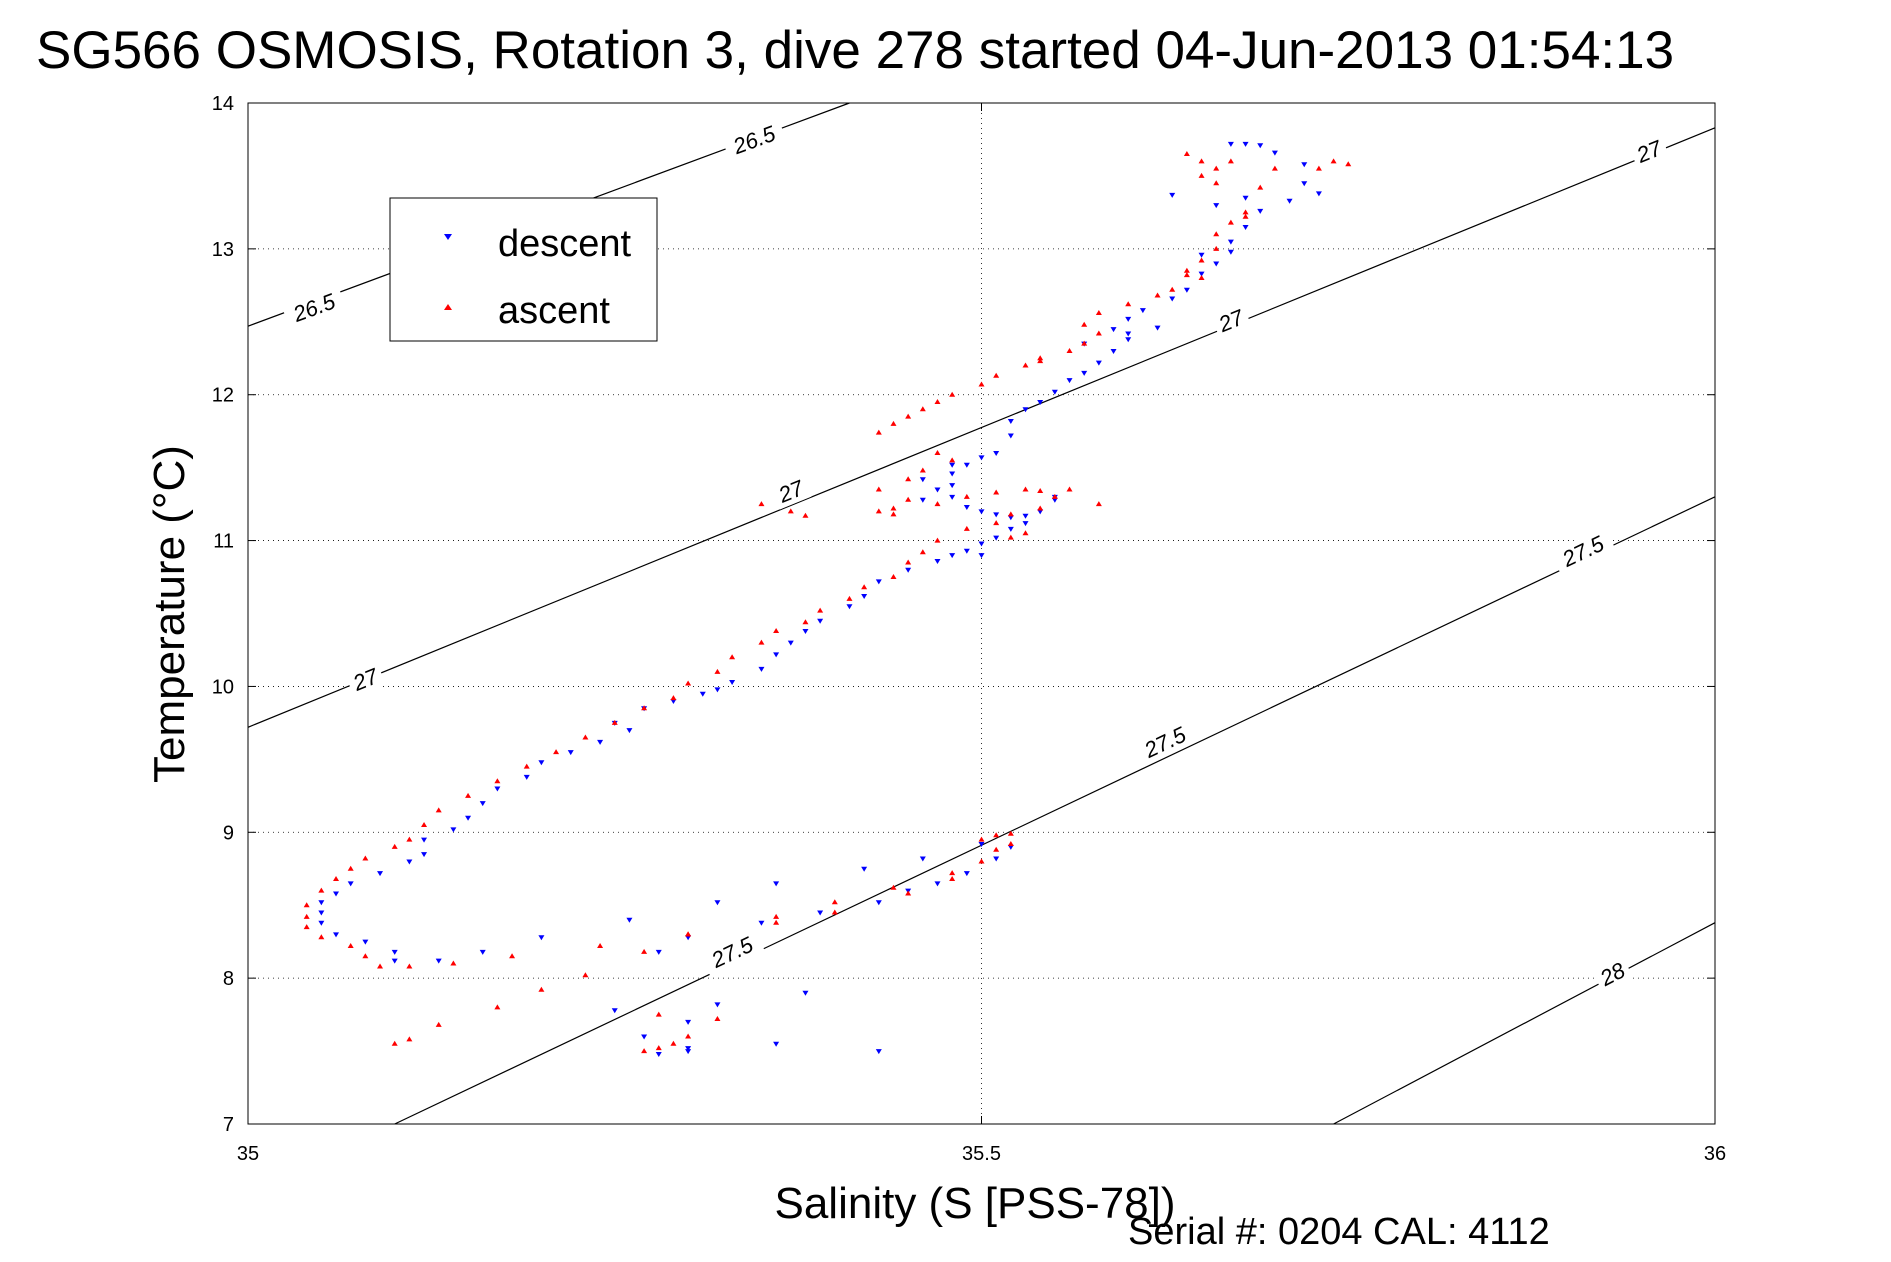  What do you see at coordinates (223, 542) in the screenshot?
I see `y-tick-label: 11` at bounding box center [223, 542].